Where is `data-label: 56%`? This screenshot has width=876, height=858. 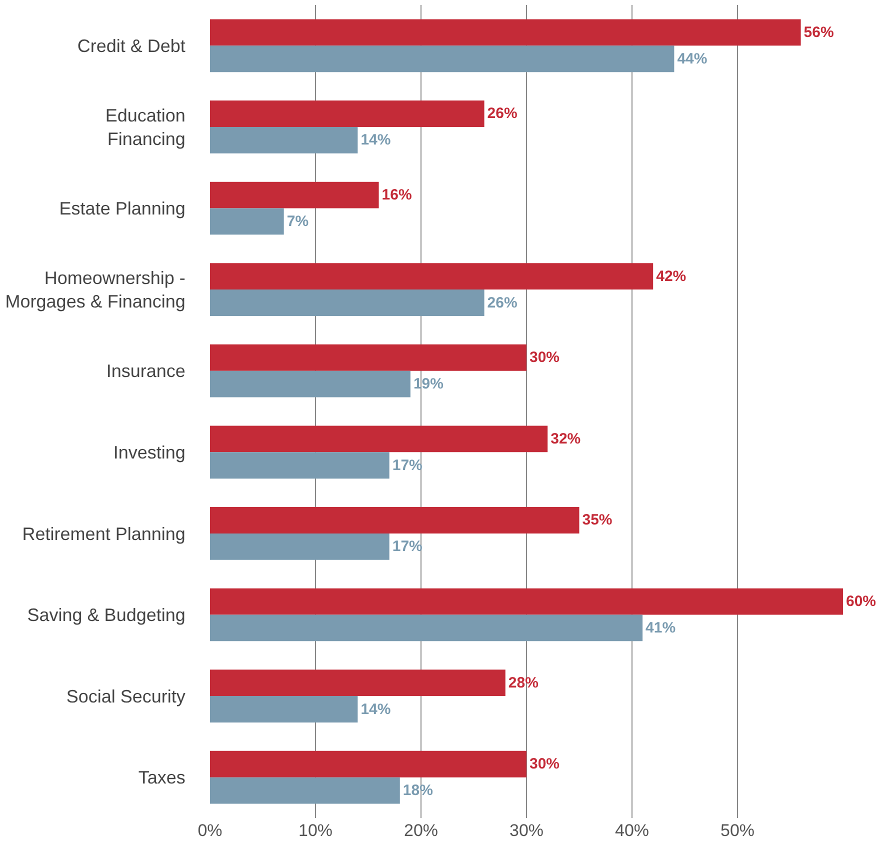
data-label: 56% is located at coordinates (819, 32).